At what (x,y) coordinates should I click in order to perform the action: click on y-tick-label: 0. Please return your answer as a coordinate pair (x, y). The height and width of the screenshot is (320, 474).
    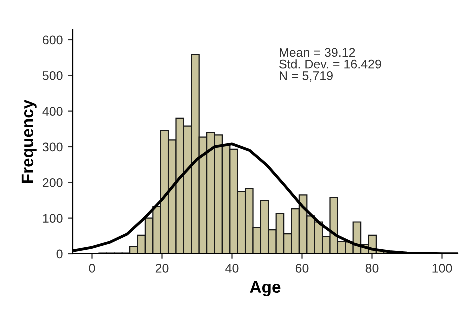
    Looking at the image, I should click on (59, 254).